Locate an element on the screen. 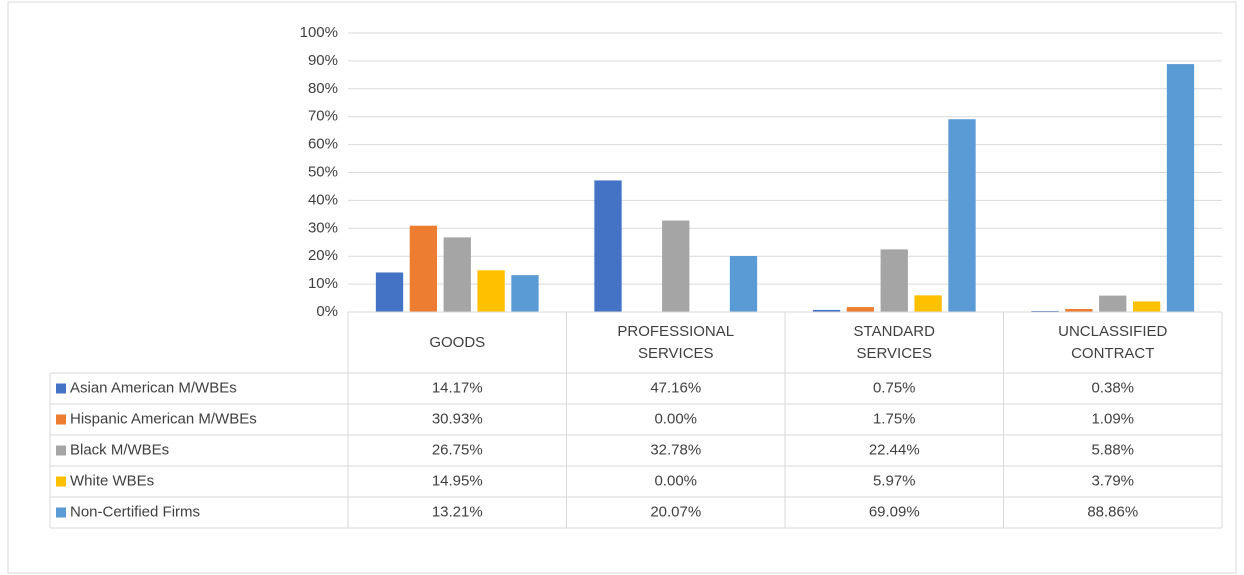 The width and height of the screenshot is (1244, 575). table-value: 14.17% is located at coordinates (457, 387).